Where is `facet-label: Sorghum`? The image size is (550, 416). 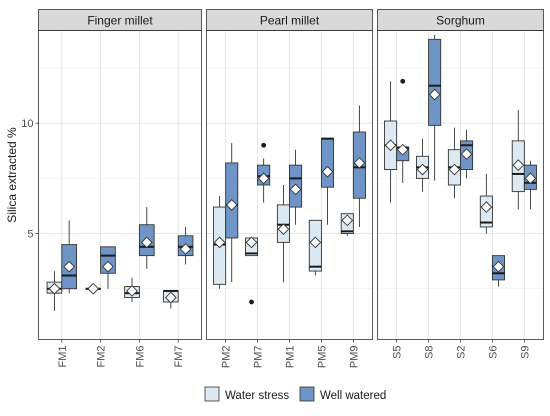
facet-label: Sorghum is located at coordinates (460, 21).